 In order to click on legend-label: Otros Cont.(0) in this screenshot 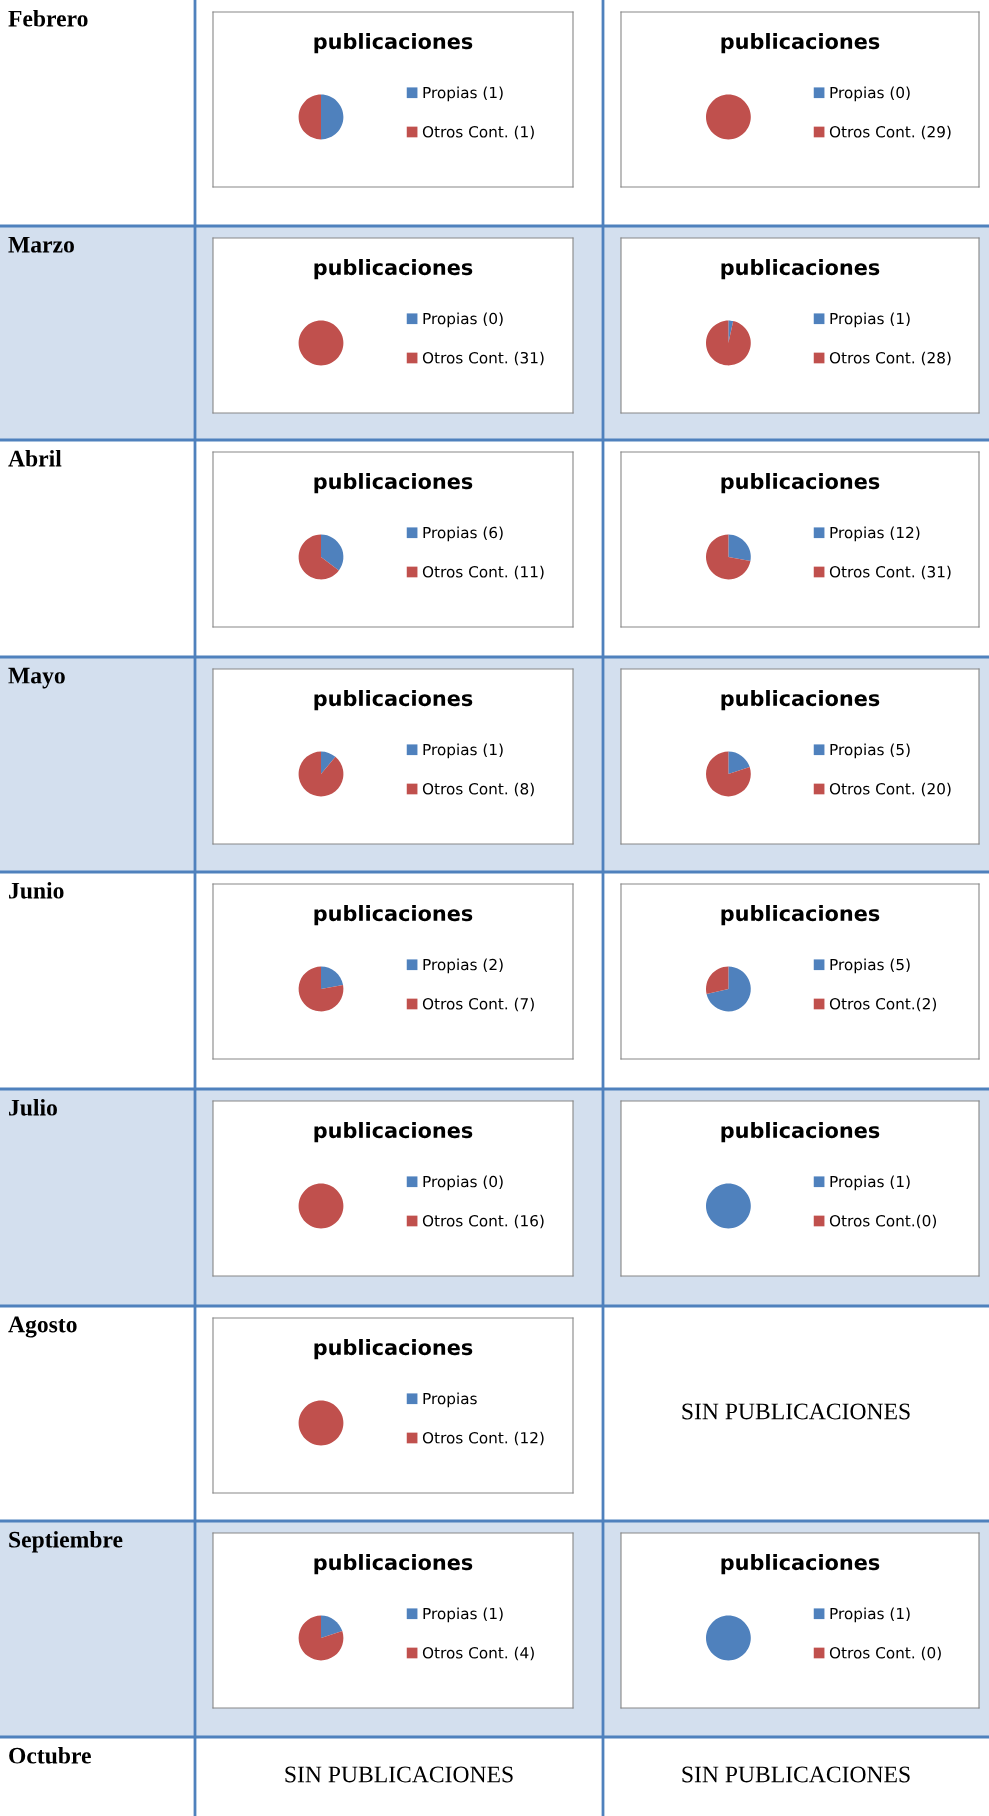, I will do `click(883, 1221)`.